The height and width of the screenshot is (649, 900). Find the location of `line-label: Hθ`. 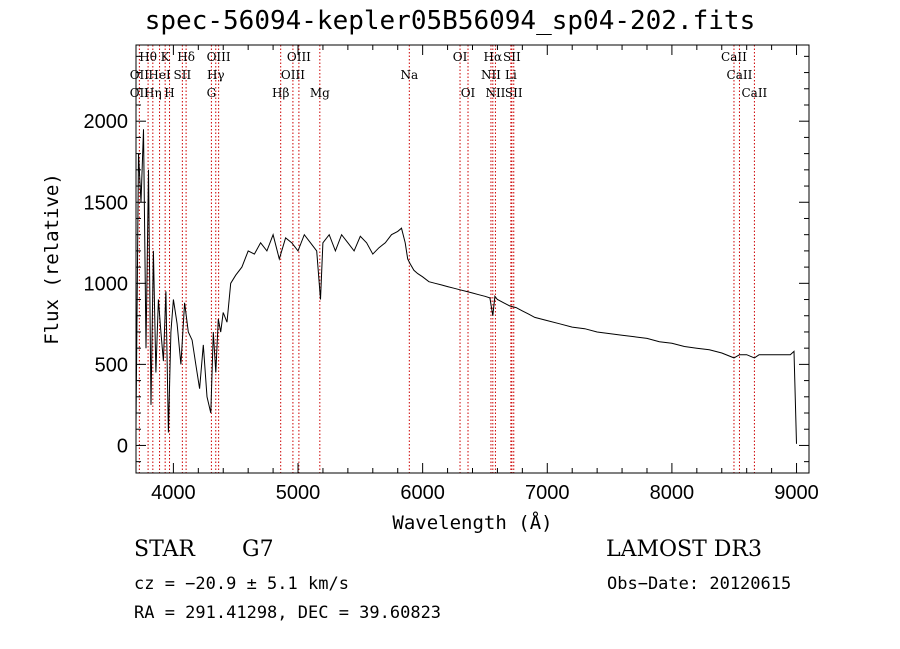

line-label: Hθ is located at coordinates (148, 57).